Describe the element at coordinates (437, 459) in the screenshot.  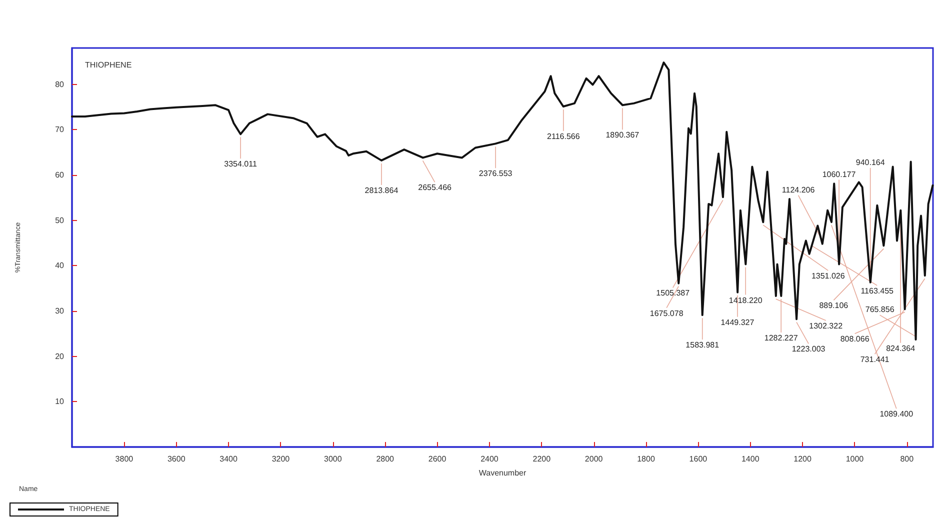
I see `x-tick-label: 2600` at that location.